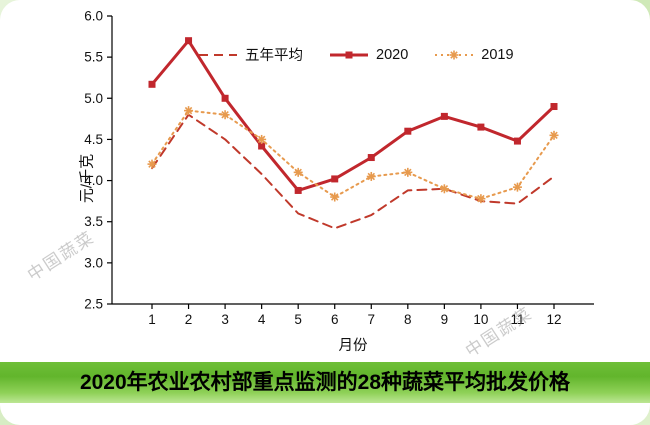 The width and height of the screenshot is (650, 425). I want to click on svg-text: 11, so click(517, 319).